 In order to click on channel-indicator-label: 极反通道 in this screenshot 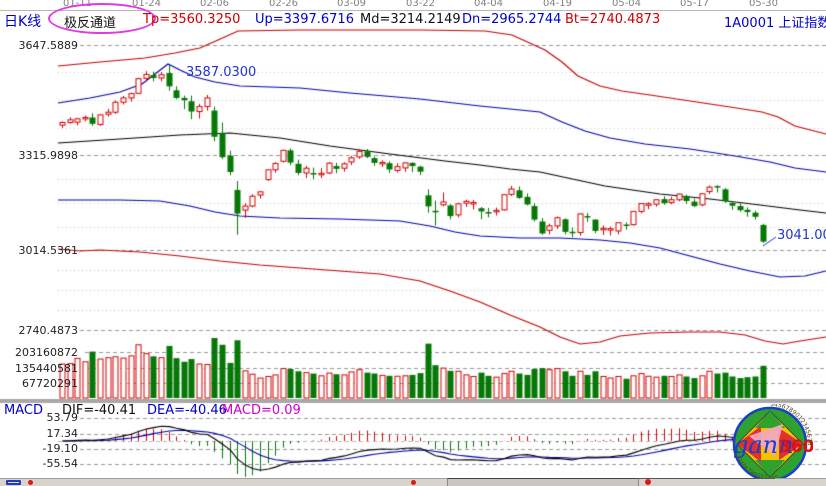, I will do `click(90, 23)`.